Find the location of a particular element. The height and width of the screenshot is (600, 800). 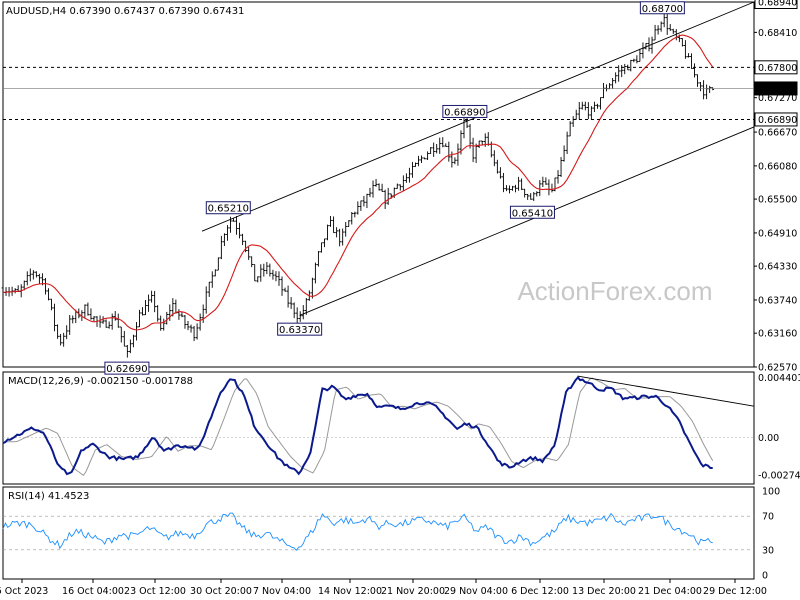

x-tick-label: 29 Dec 12:00 is located at coordinates (735, 591).